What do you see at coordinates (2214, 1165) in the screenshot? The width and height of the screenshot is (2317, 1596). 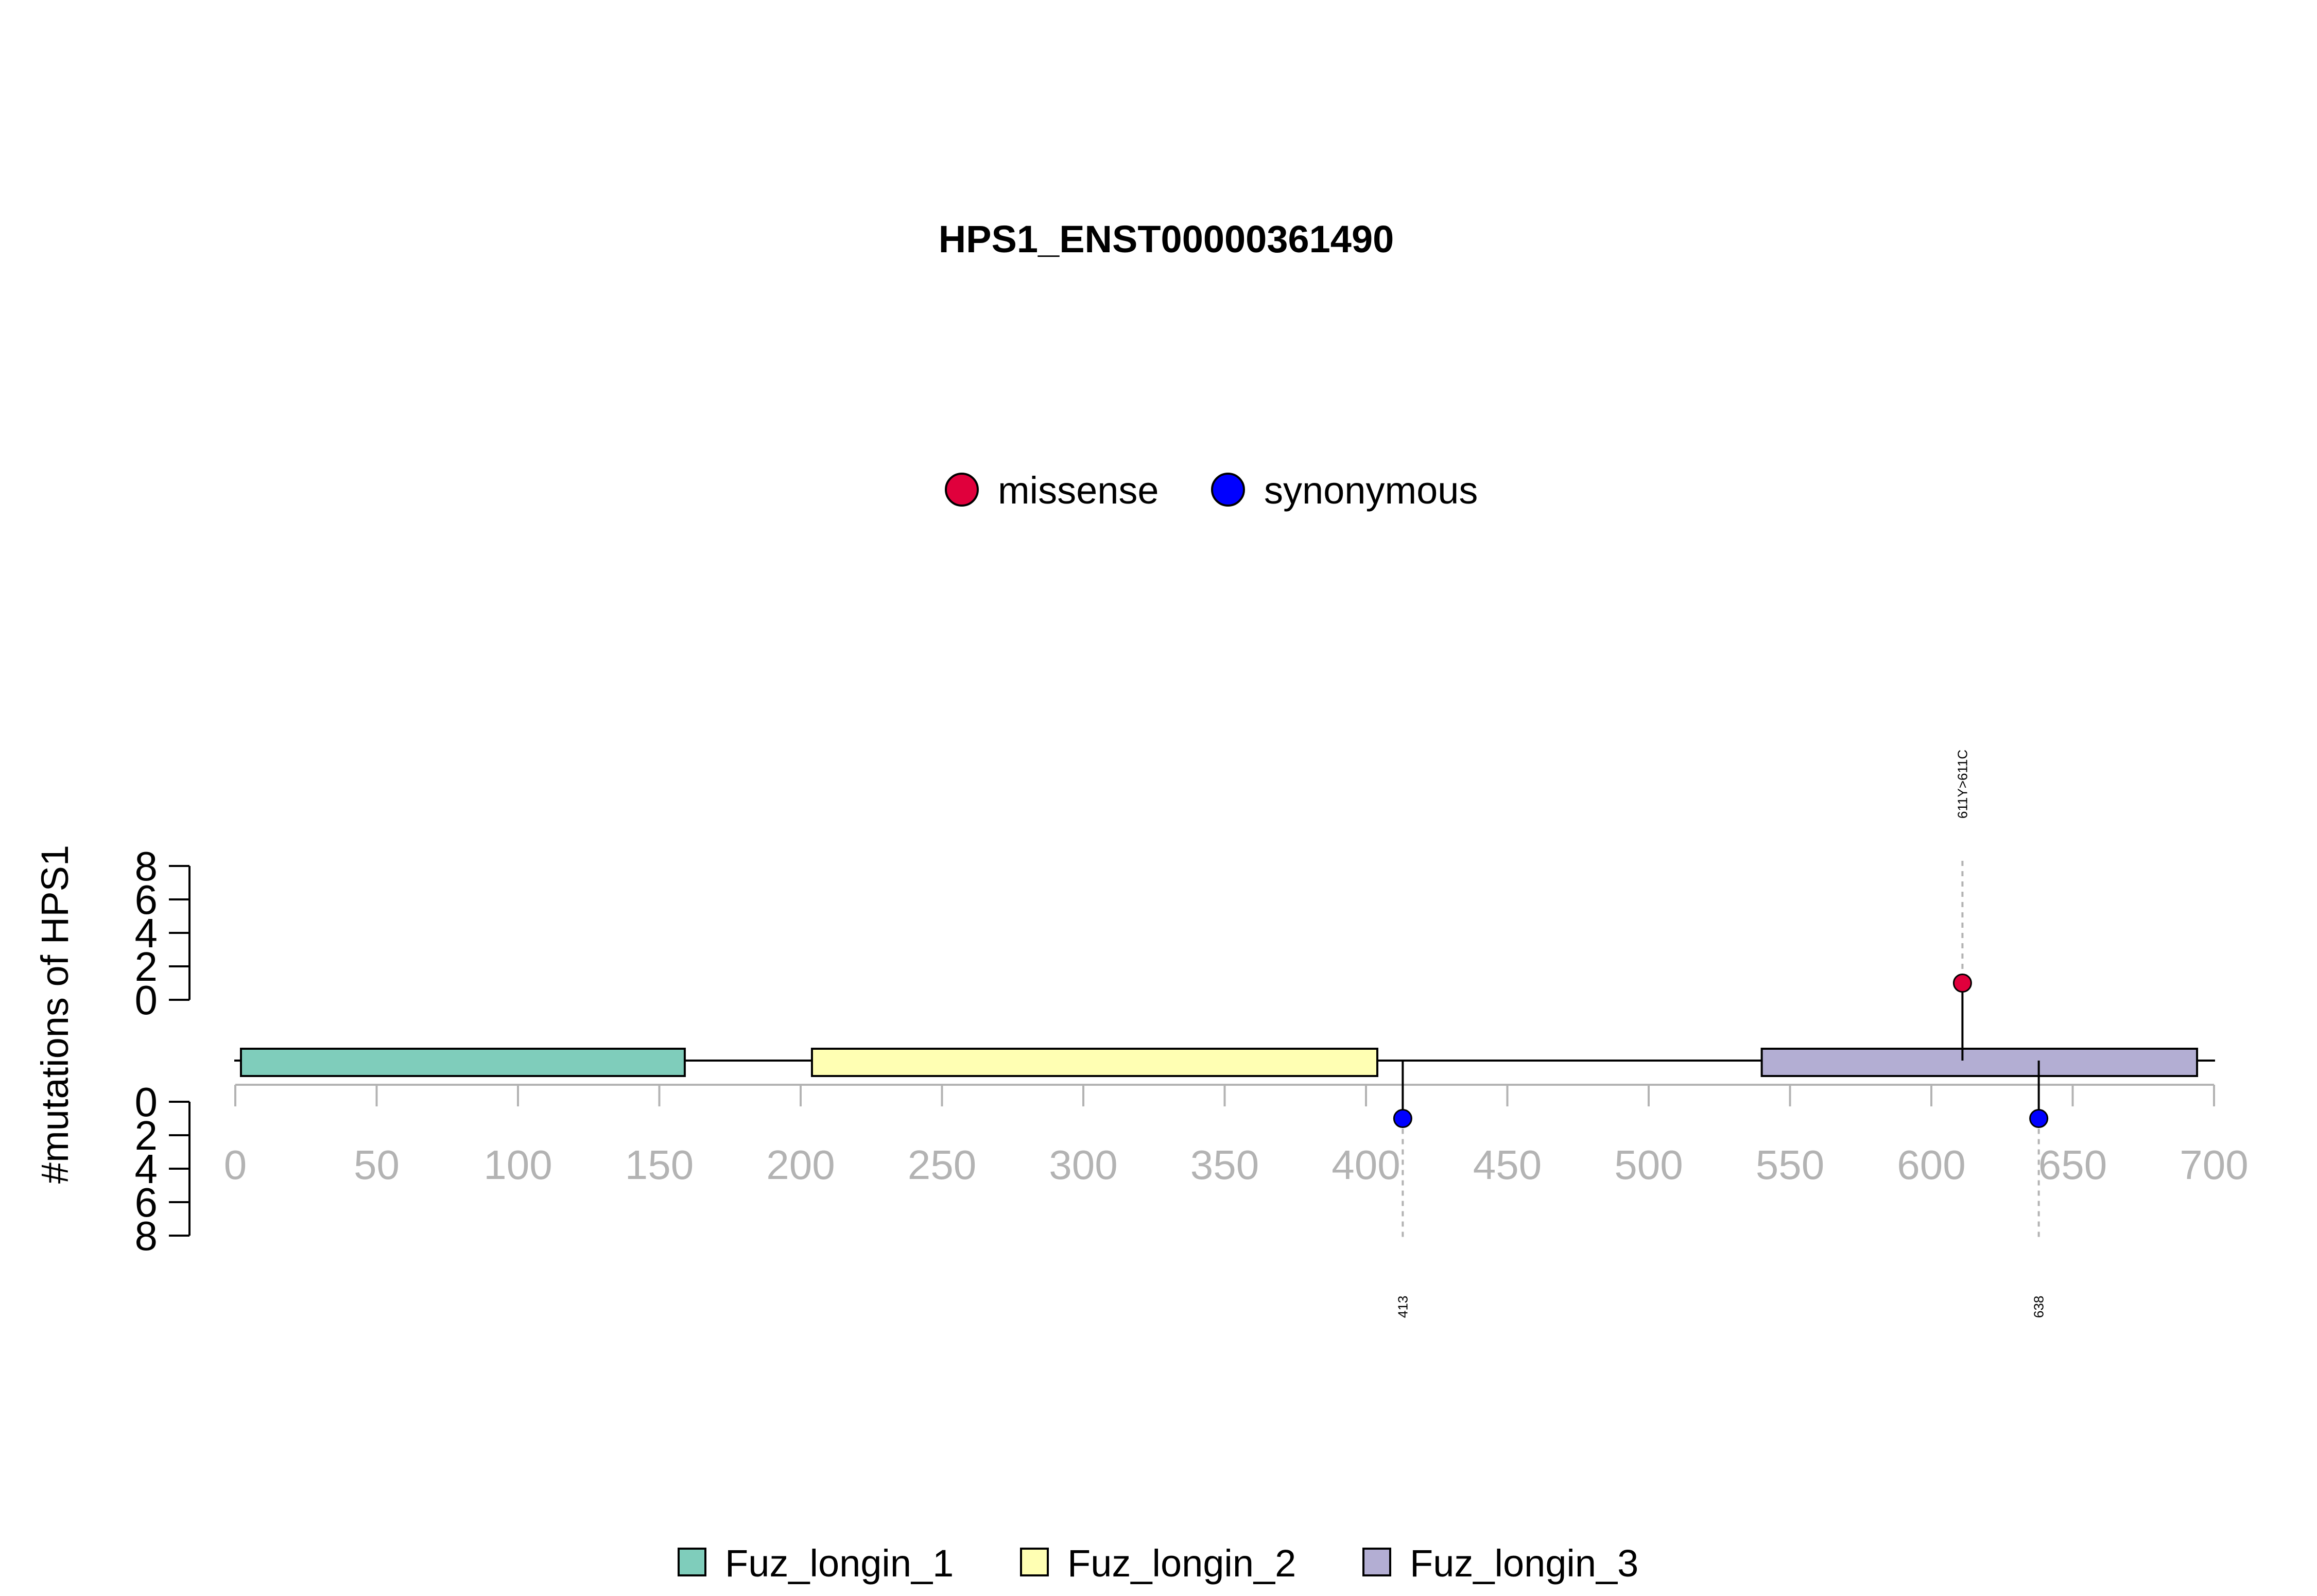 I see `x-tick-label: 700` at bounding box center [2214, 1165].